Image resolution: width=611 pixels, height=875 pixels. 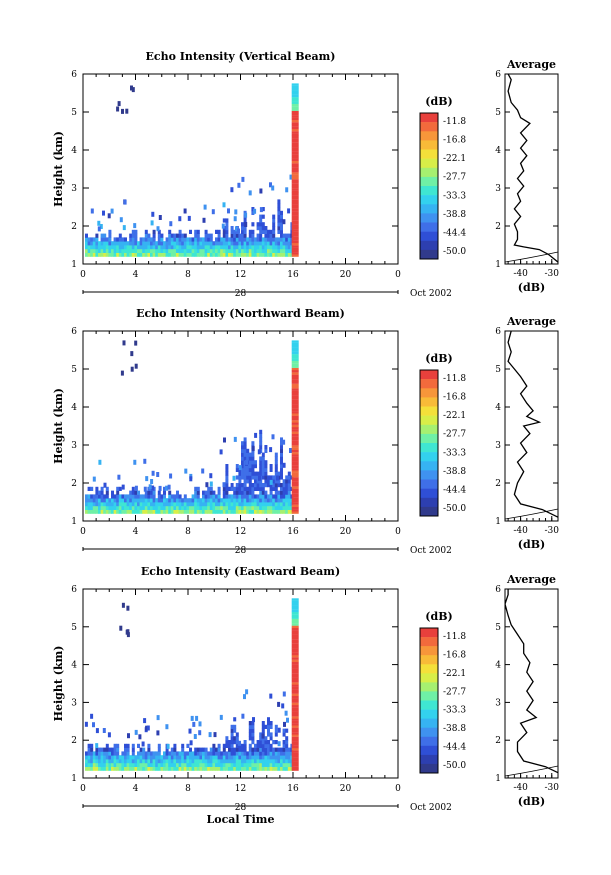 I want to click on y-tick-label: 3, so click(x=74, y=189).